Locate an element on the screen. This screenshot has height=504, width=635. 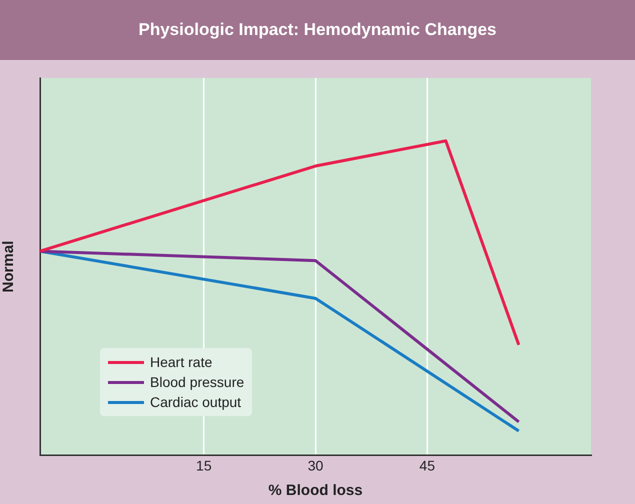
x-tick-label: 45 is located at coordinates (427, 465).